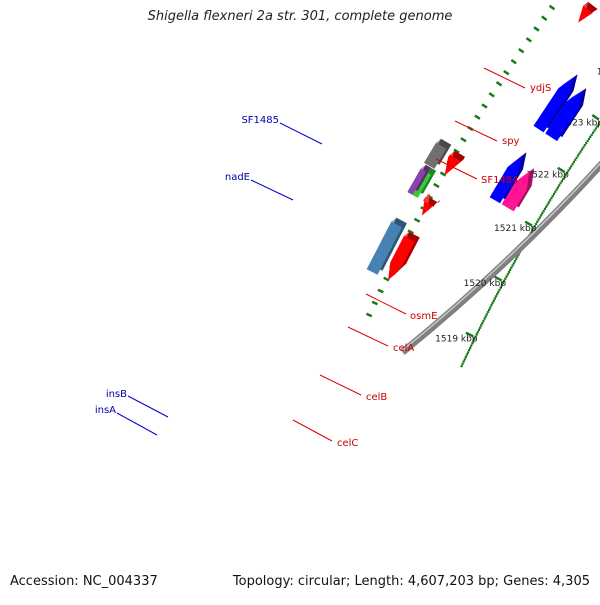  Describe the element at coordinates (137, 424) in the screenshot. I see `gene-leader-insa` at that location.